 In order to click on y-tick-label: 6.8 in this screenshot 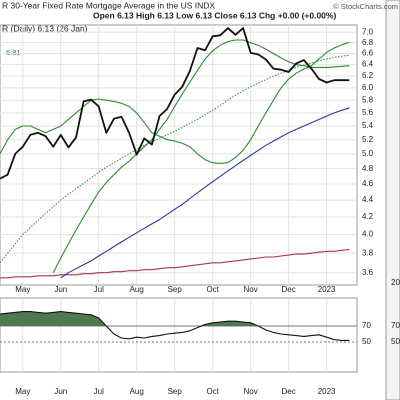, I will do `click(368, 42)`.